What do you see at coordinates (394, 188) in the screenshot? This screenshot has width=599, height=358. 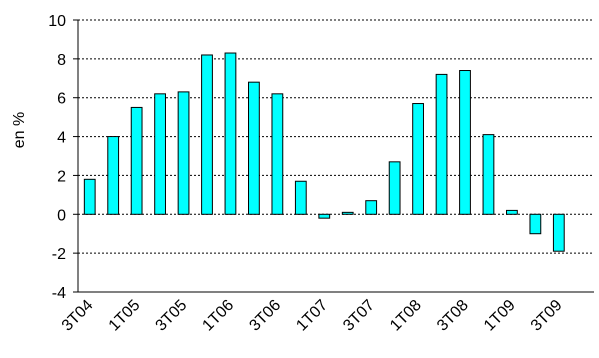 I see `bar-4T07` at bounding box center [394, 188].